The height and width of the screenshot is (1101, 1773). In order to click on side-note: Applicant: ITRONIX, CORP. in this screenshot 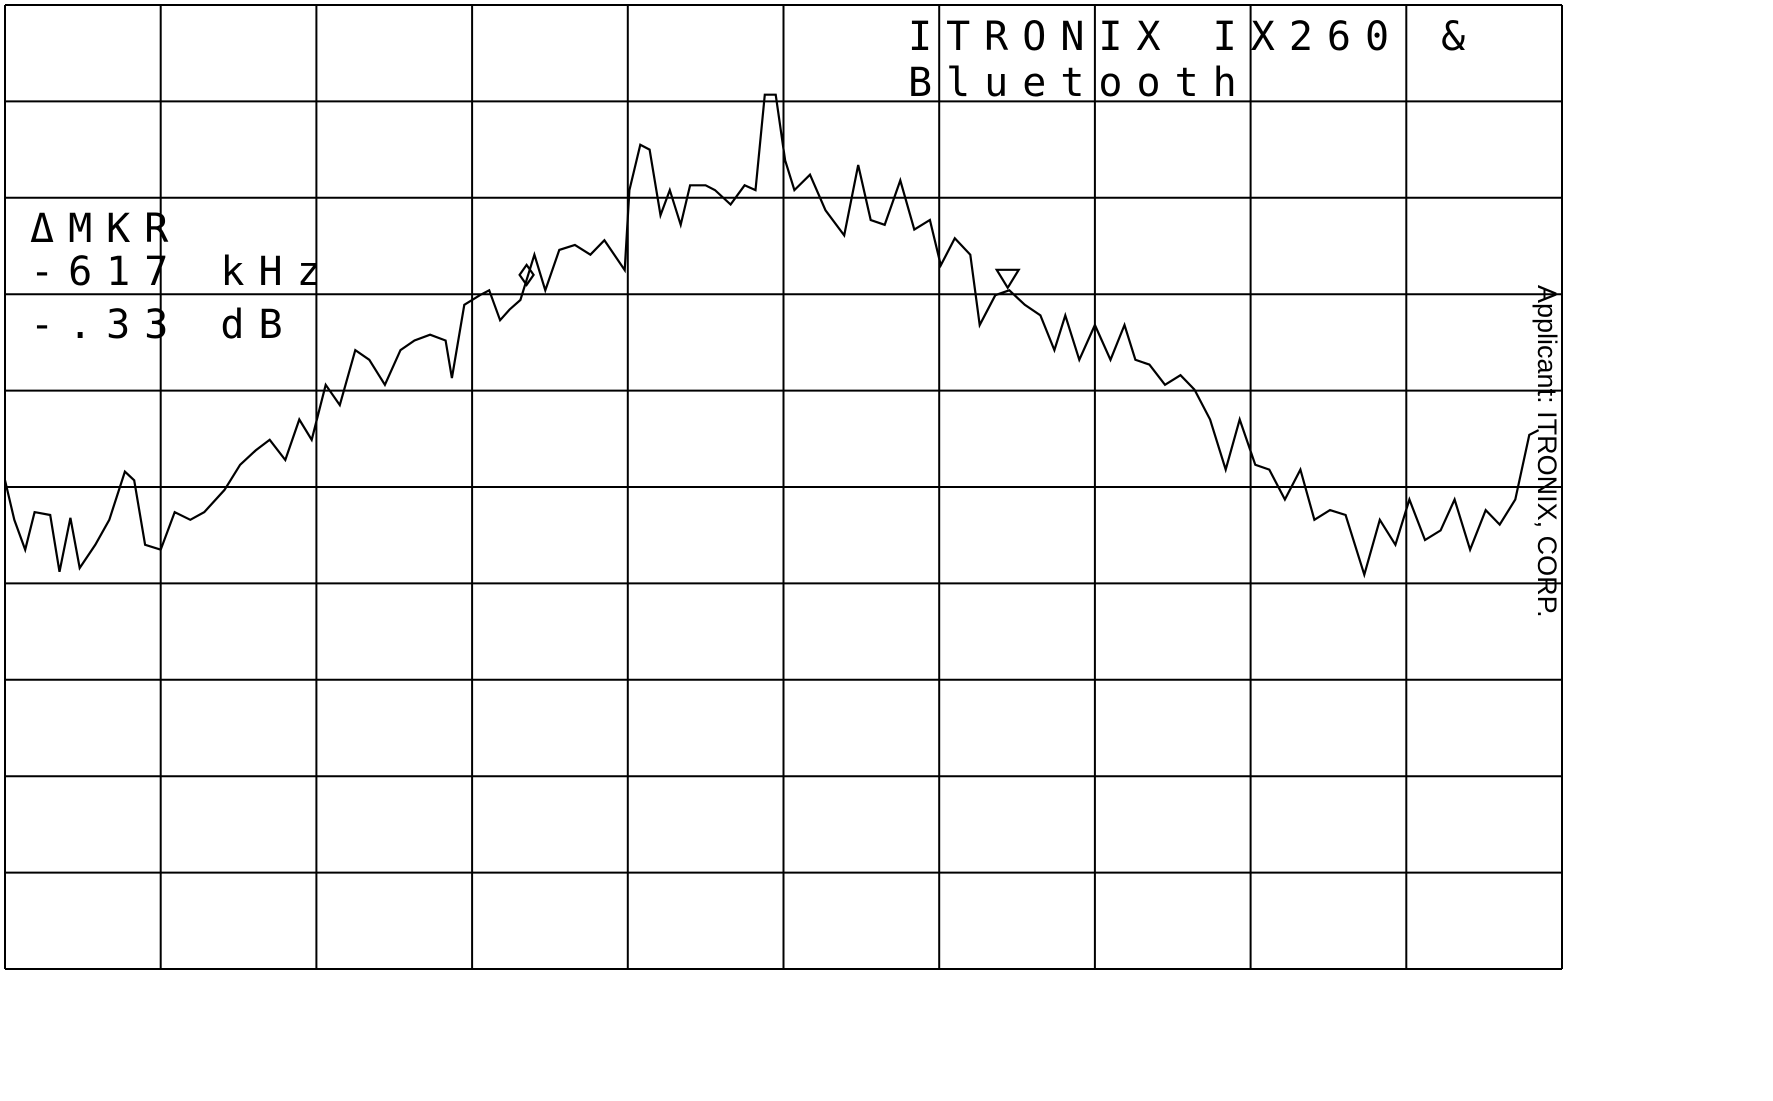, I will do `click(1547, 451)`.